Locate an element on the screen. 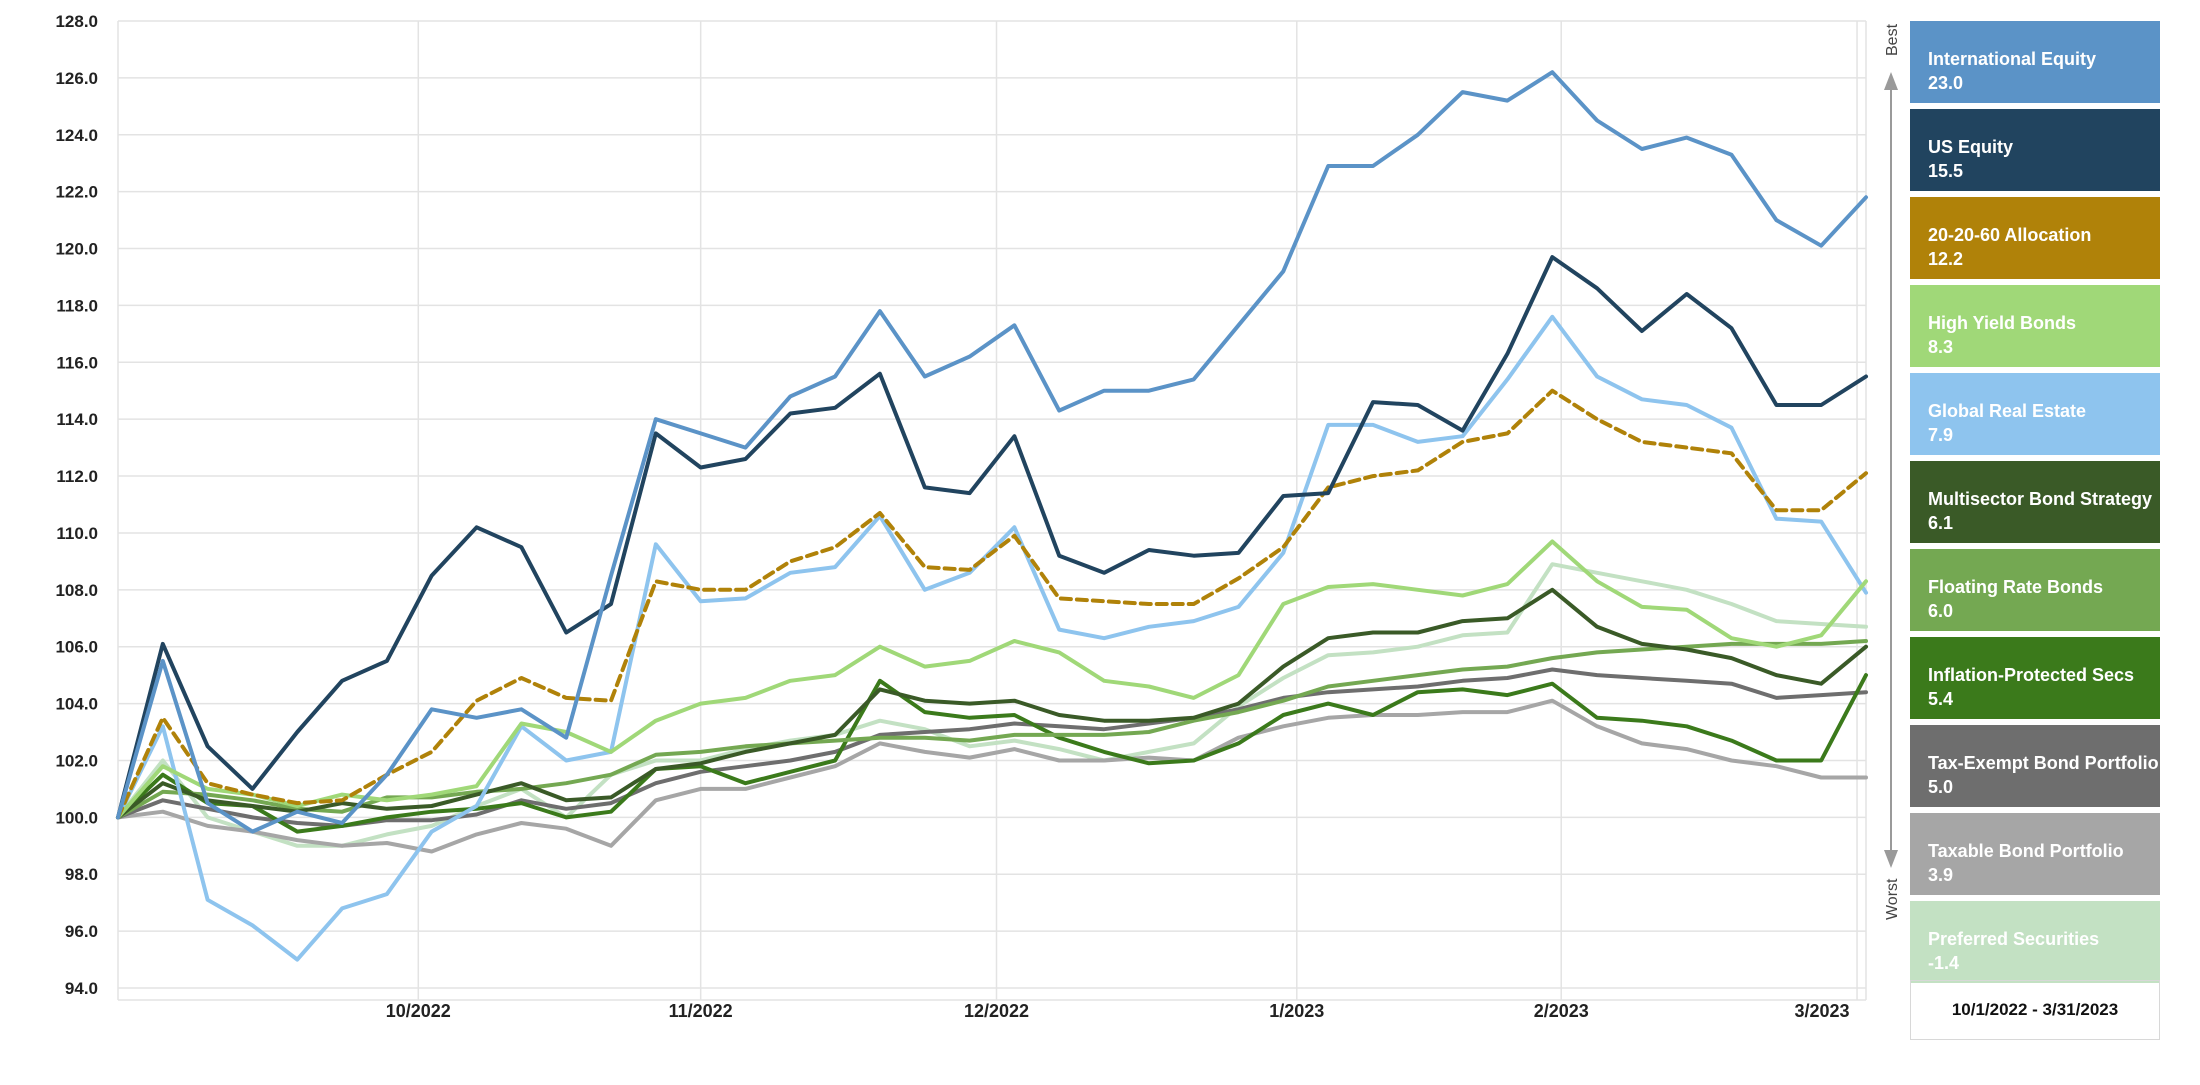  legend-item-high-yield-bonds: High Yield Bonds 8.3 is located at coordinates (2035, 326).